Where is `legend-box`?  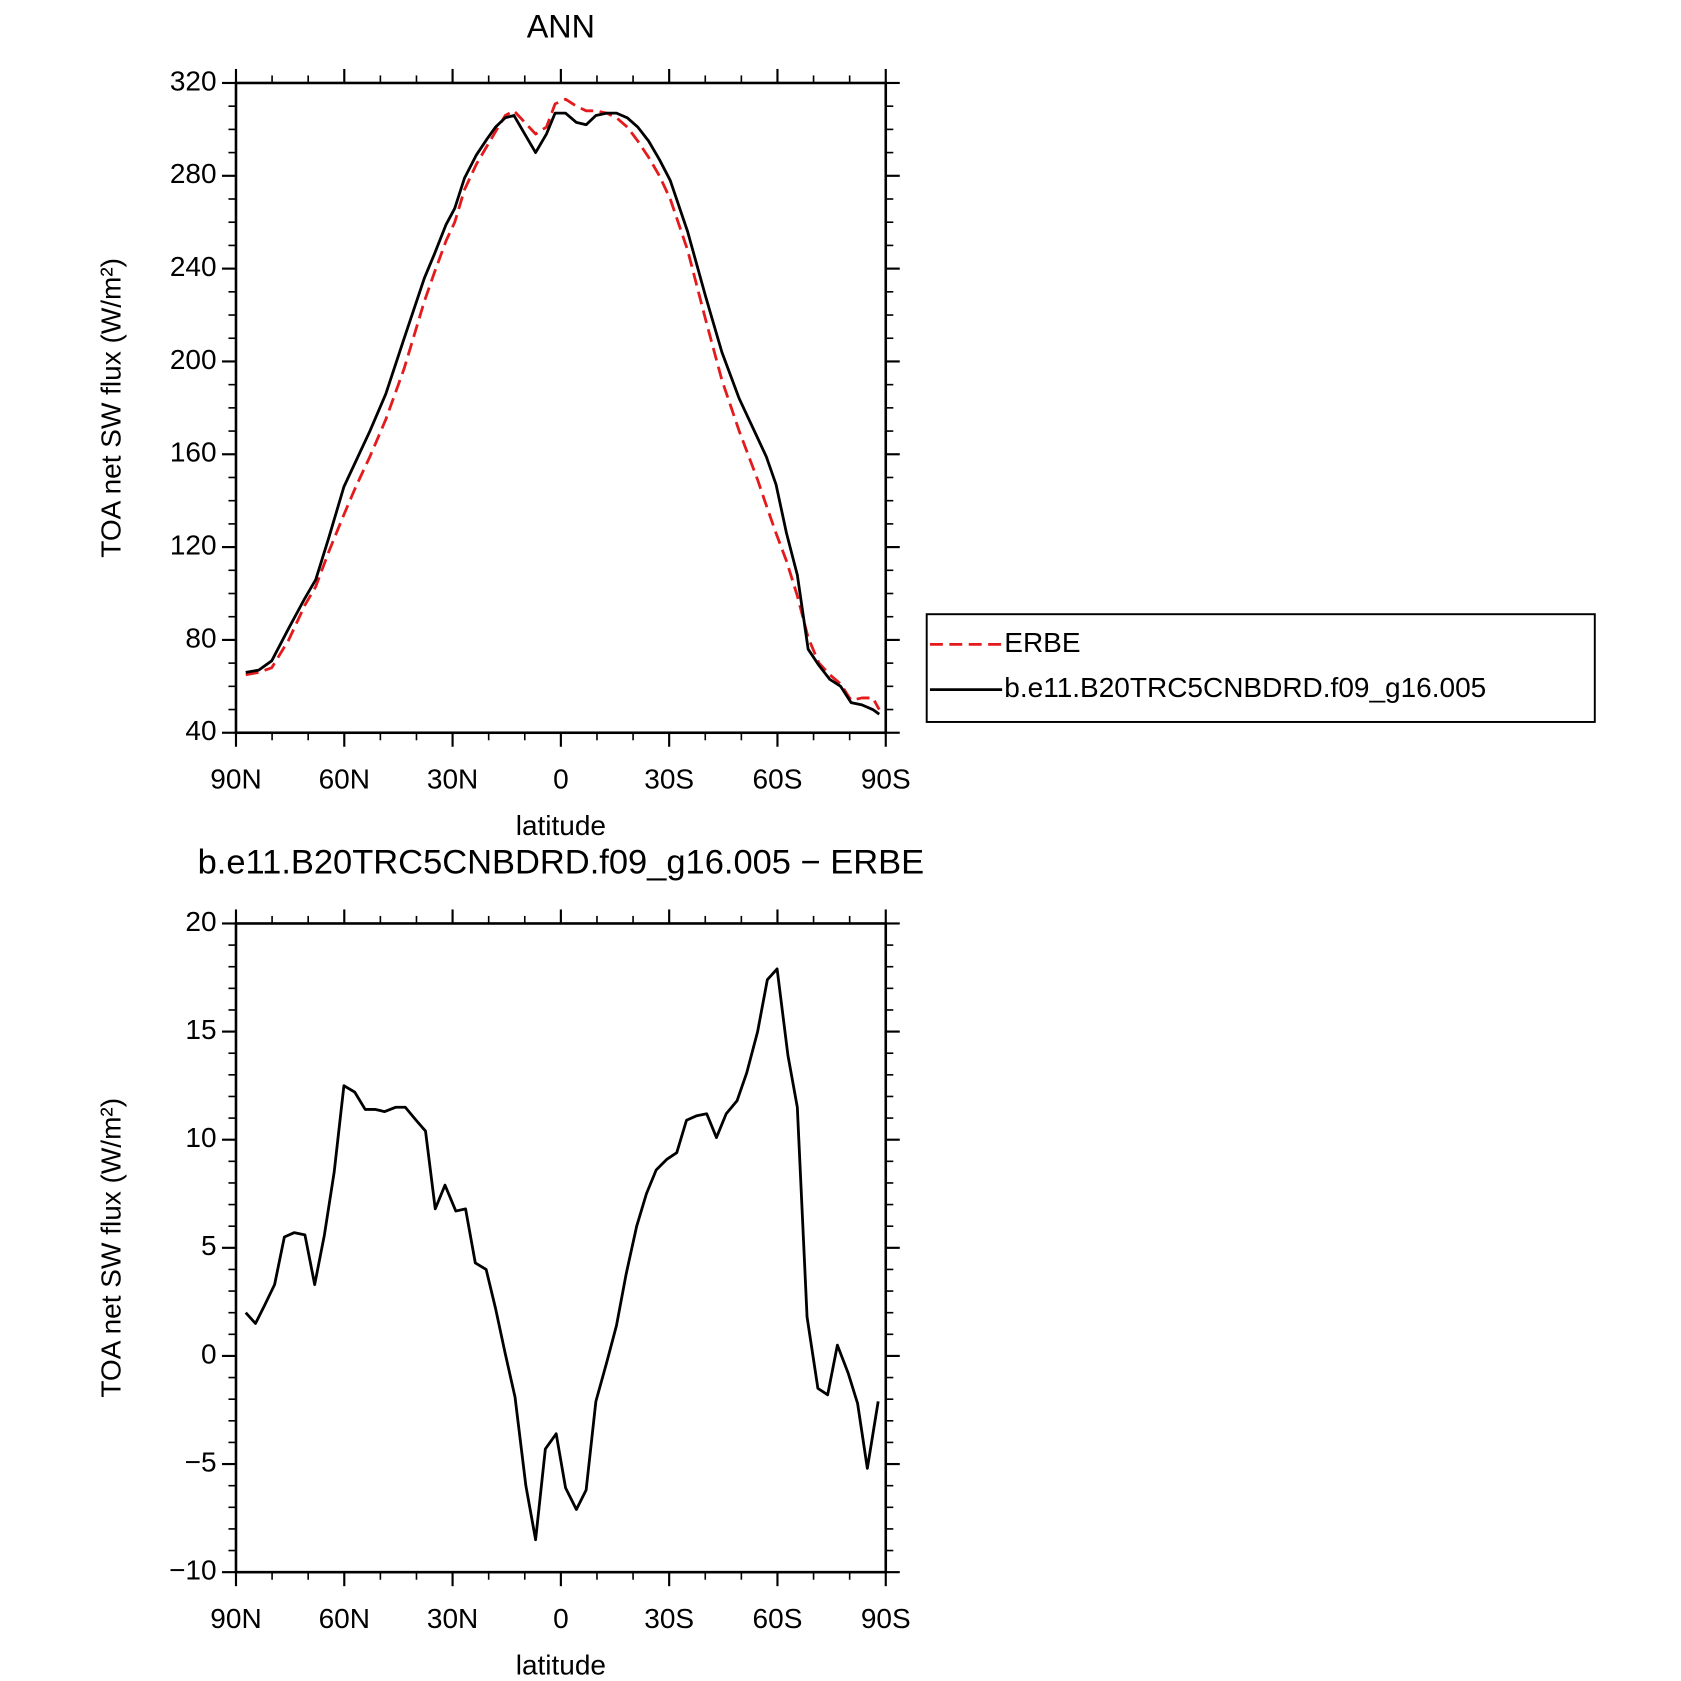
legend-box is located at coordinates (1260, 668).